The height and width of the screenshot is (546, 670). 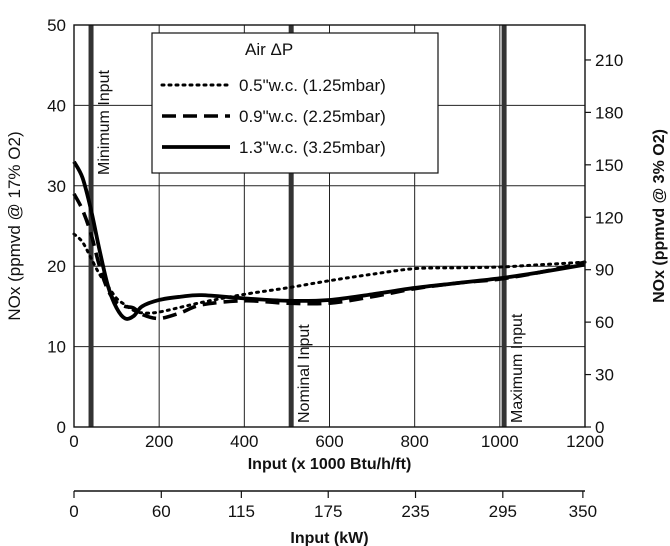 I want to click on y2-tick-label: 0, so click(x=599, y=427).